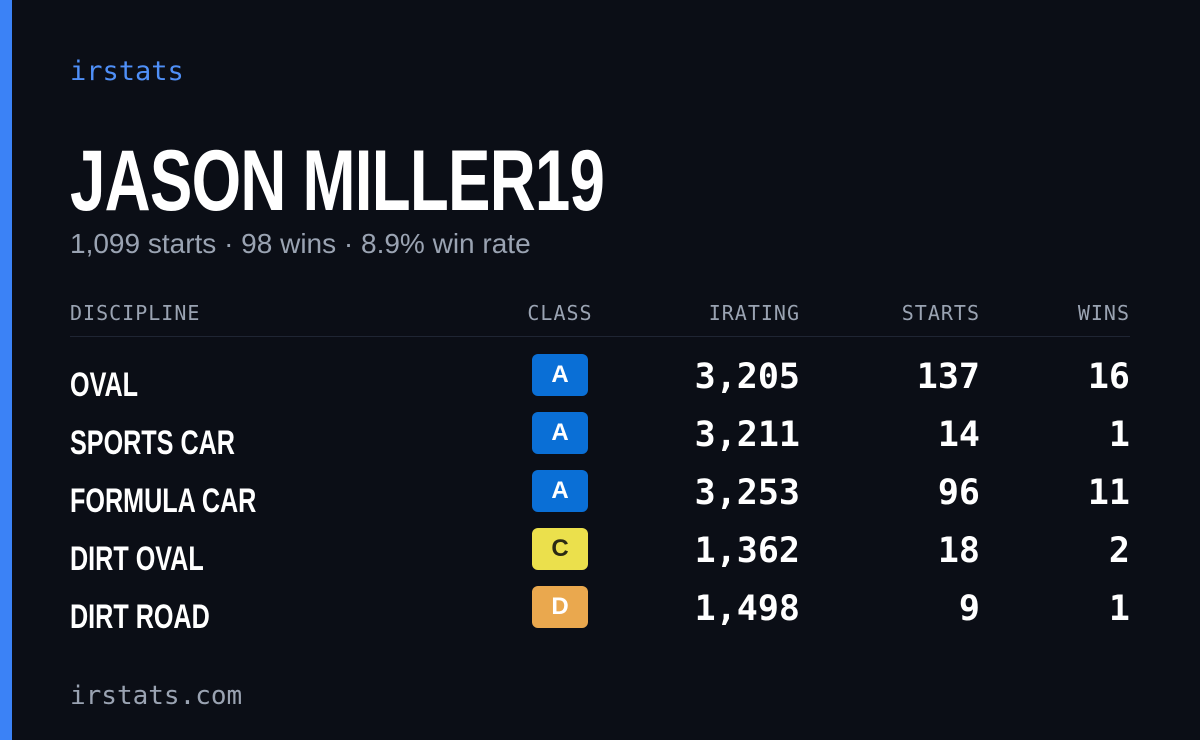 Image resolution: width=1200 pixels, height=740 pixels. What do you see at coordinates (940, 313) in the screenshot?
I see `column-header: STARTS` at bounding box center [940, 313].